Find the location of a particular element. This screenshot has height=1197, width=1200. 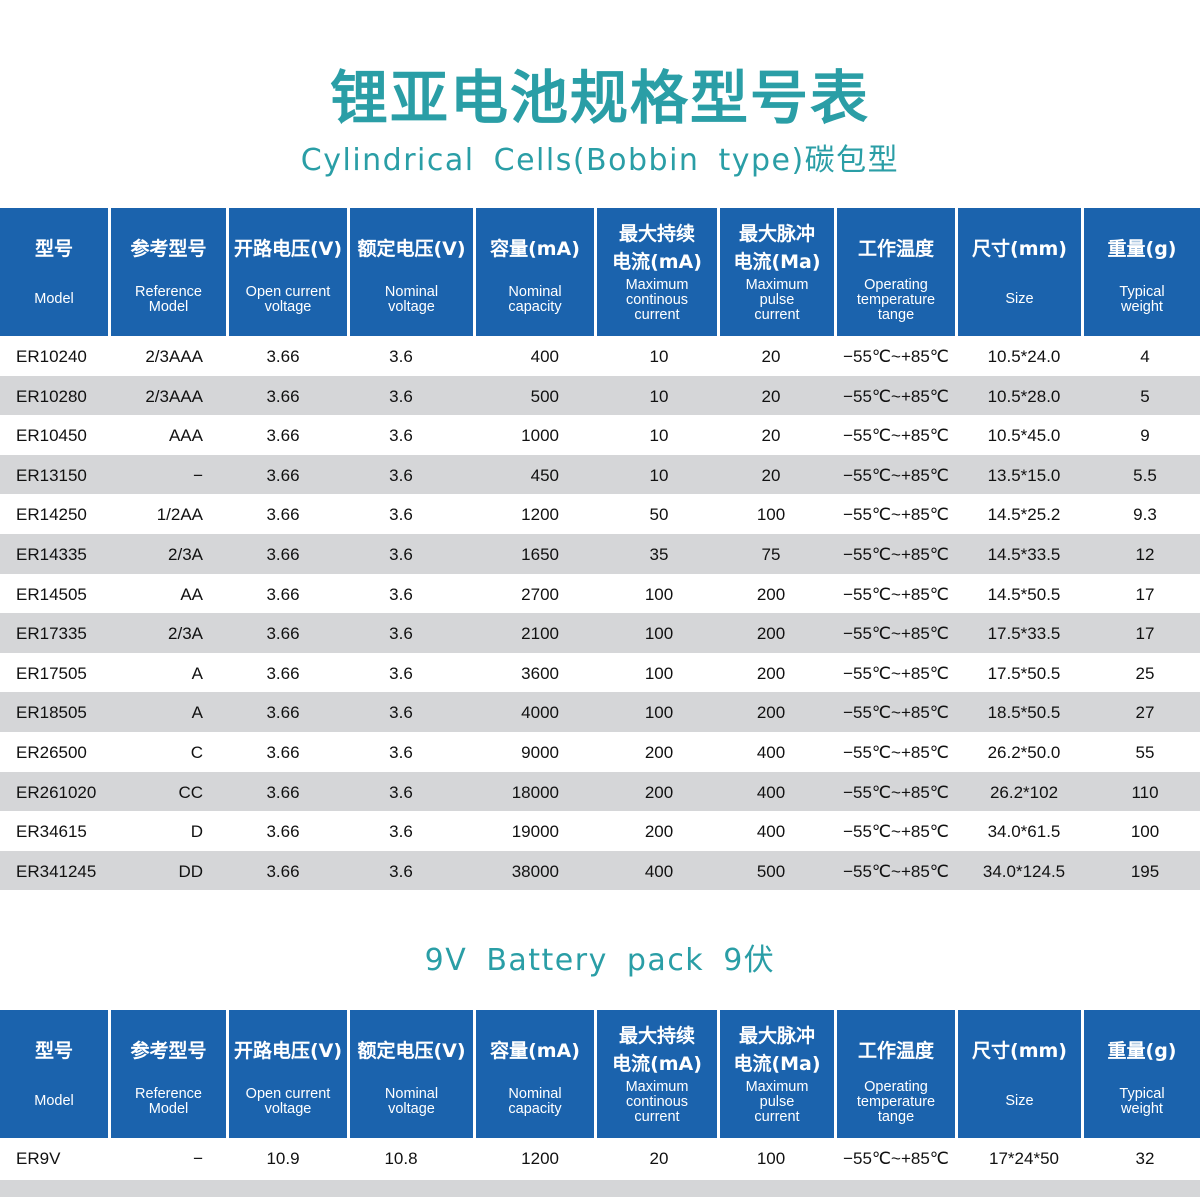

table-cell-col-0: ER17505 is located at coordinates (51, 673).